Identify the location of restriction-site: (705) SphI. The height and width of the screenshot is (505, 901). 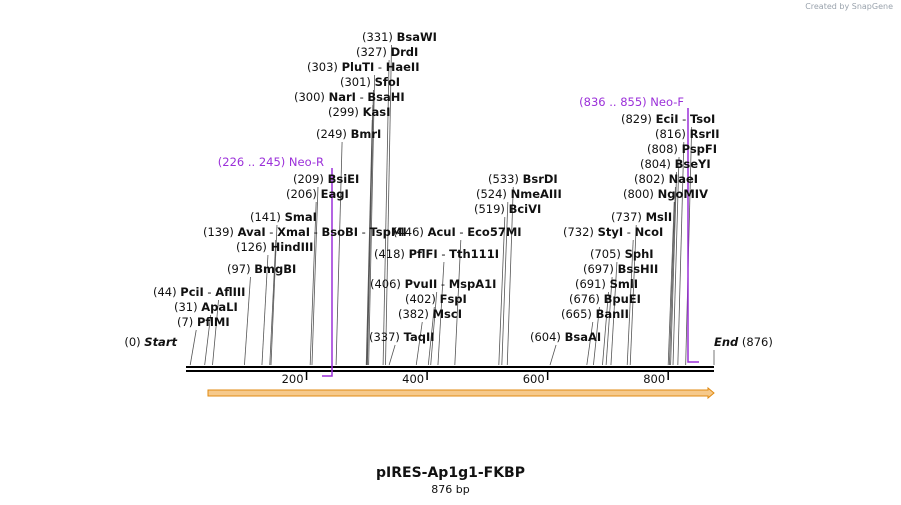
(622, 254).